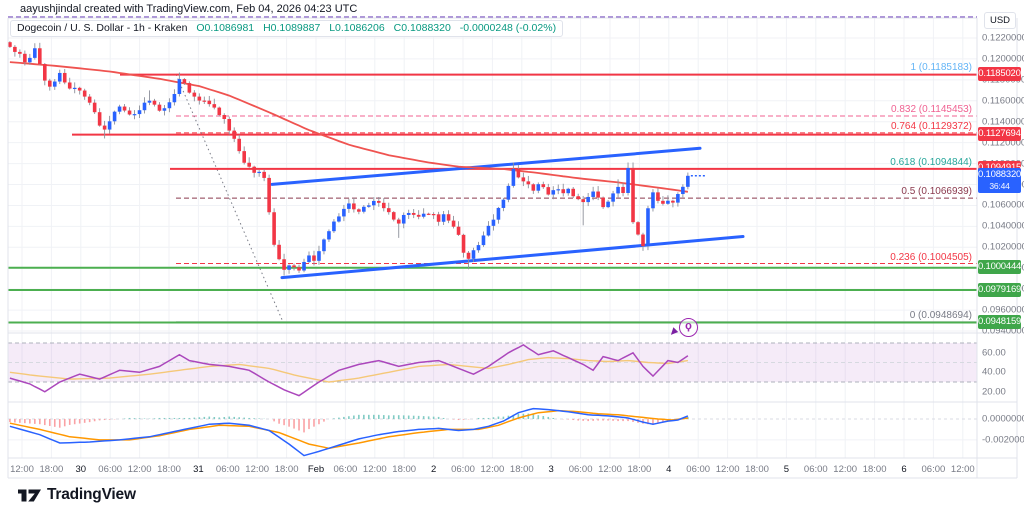 This screenshot has height=509, width=1024. Describe the element at coordinates (1003, 440) in the screenshot. I see `macd-scale-label: -0.0020000` at that location.